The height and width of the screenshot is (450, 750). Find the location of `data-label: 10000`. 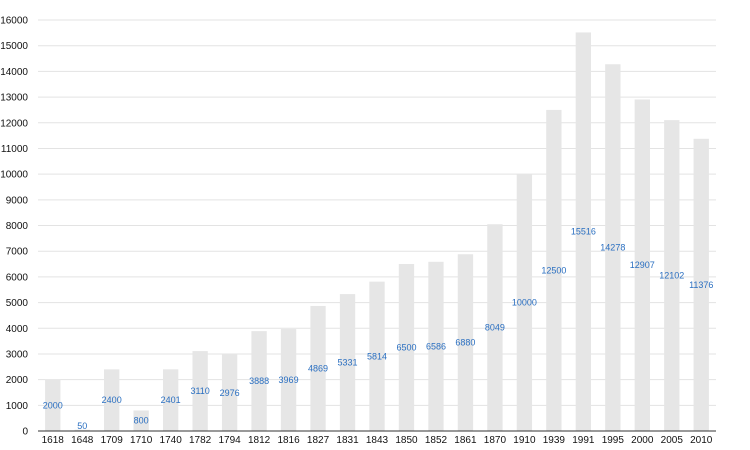

data-label: 10000 is located at coordinates (524, 303).